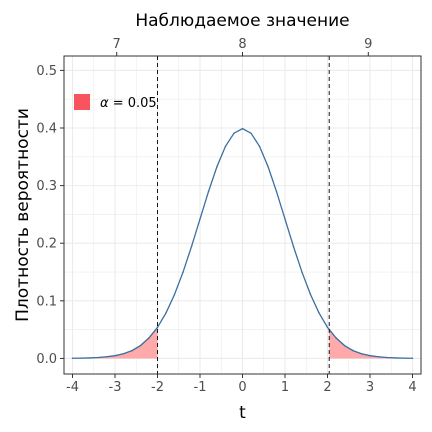  I want to click on y-tick-label: 0.0, so click(46, 359).